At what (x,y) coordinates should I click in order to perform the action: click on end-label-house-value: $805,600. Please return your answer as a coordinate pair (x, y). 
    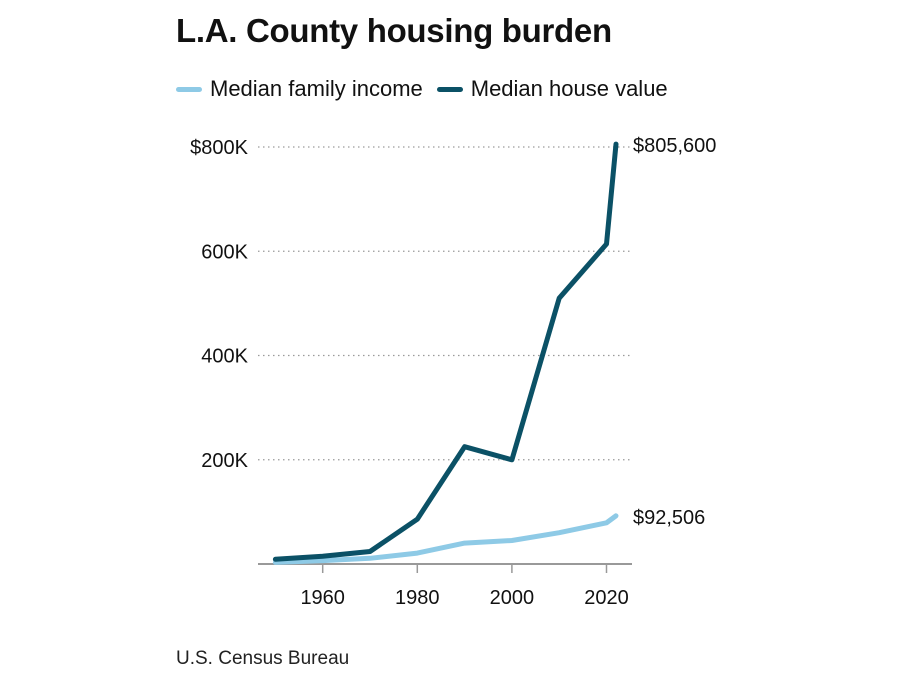
    Looking at the image, I should click on (674, 146).